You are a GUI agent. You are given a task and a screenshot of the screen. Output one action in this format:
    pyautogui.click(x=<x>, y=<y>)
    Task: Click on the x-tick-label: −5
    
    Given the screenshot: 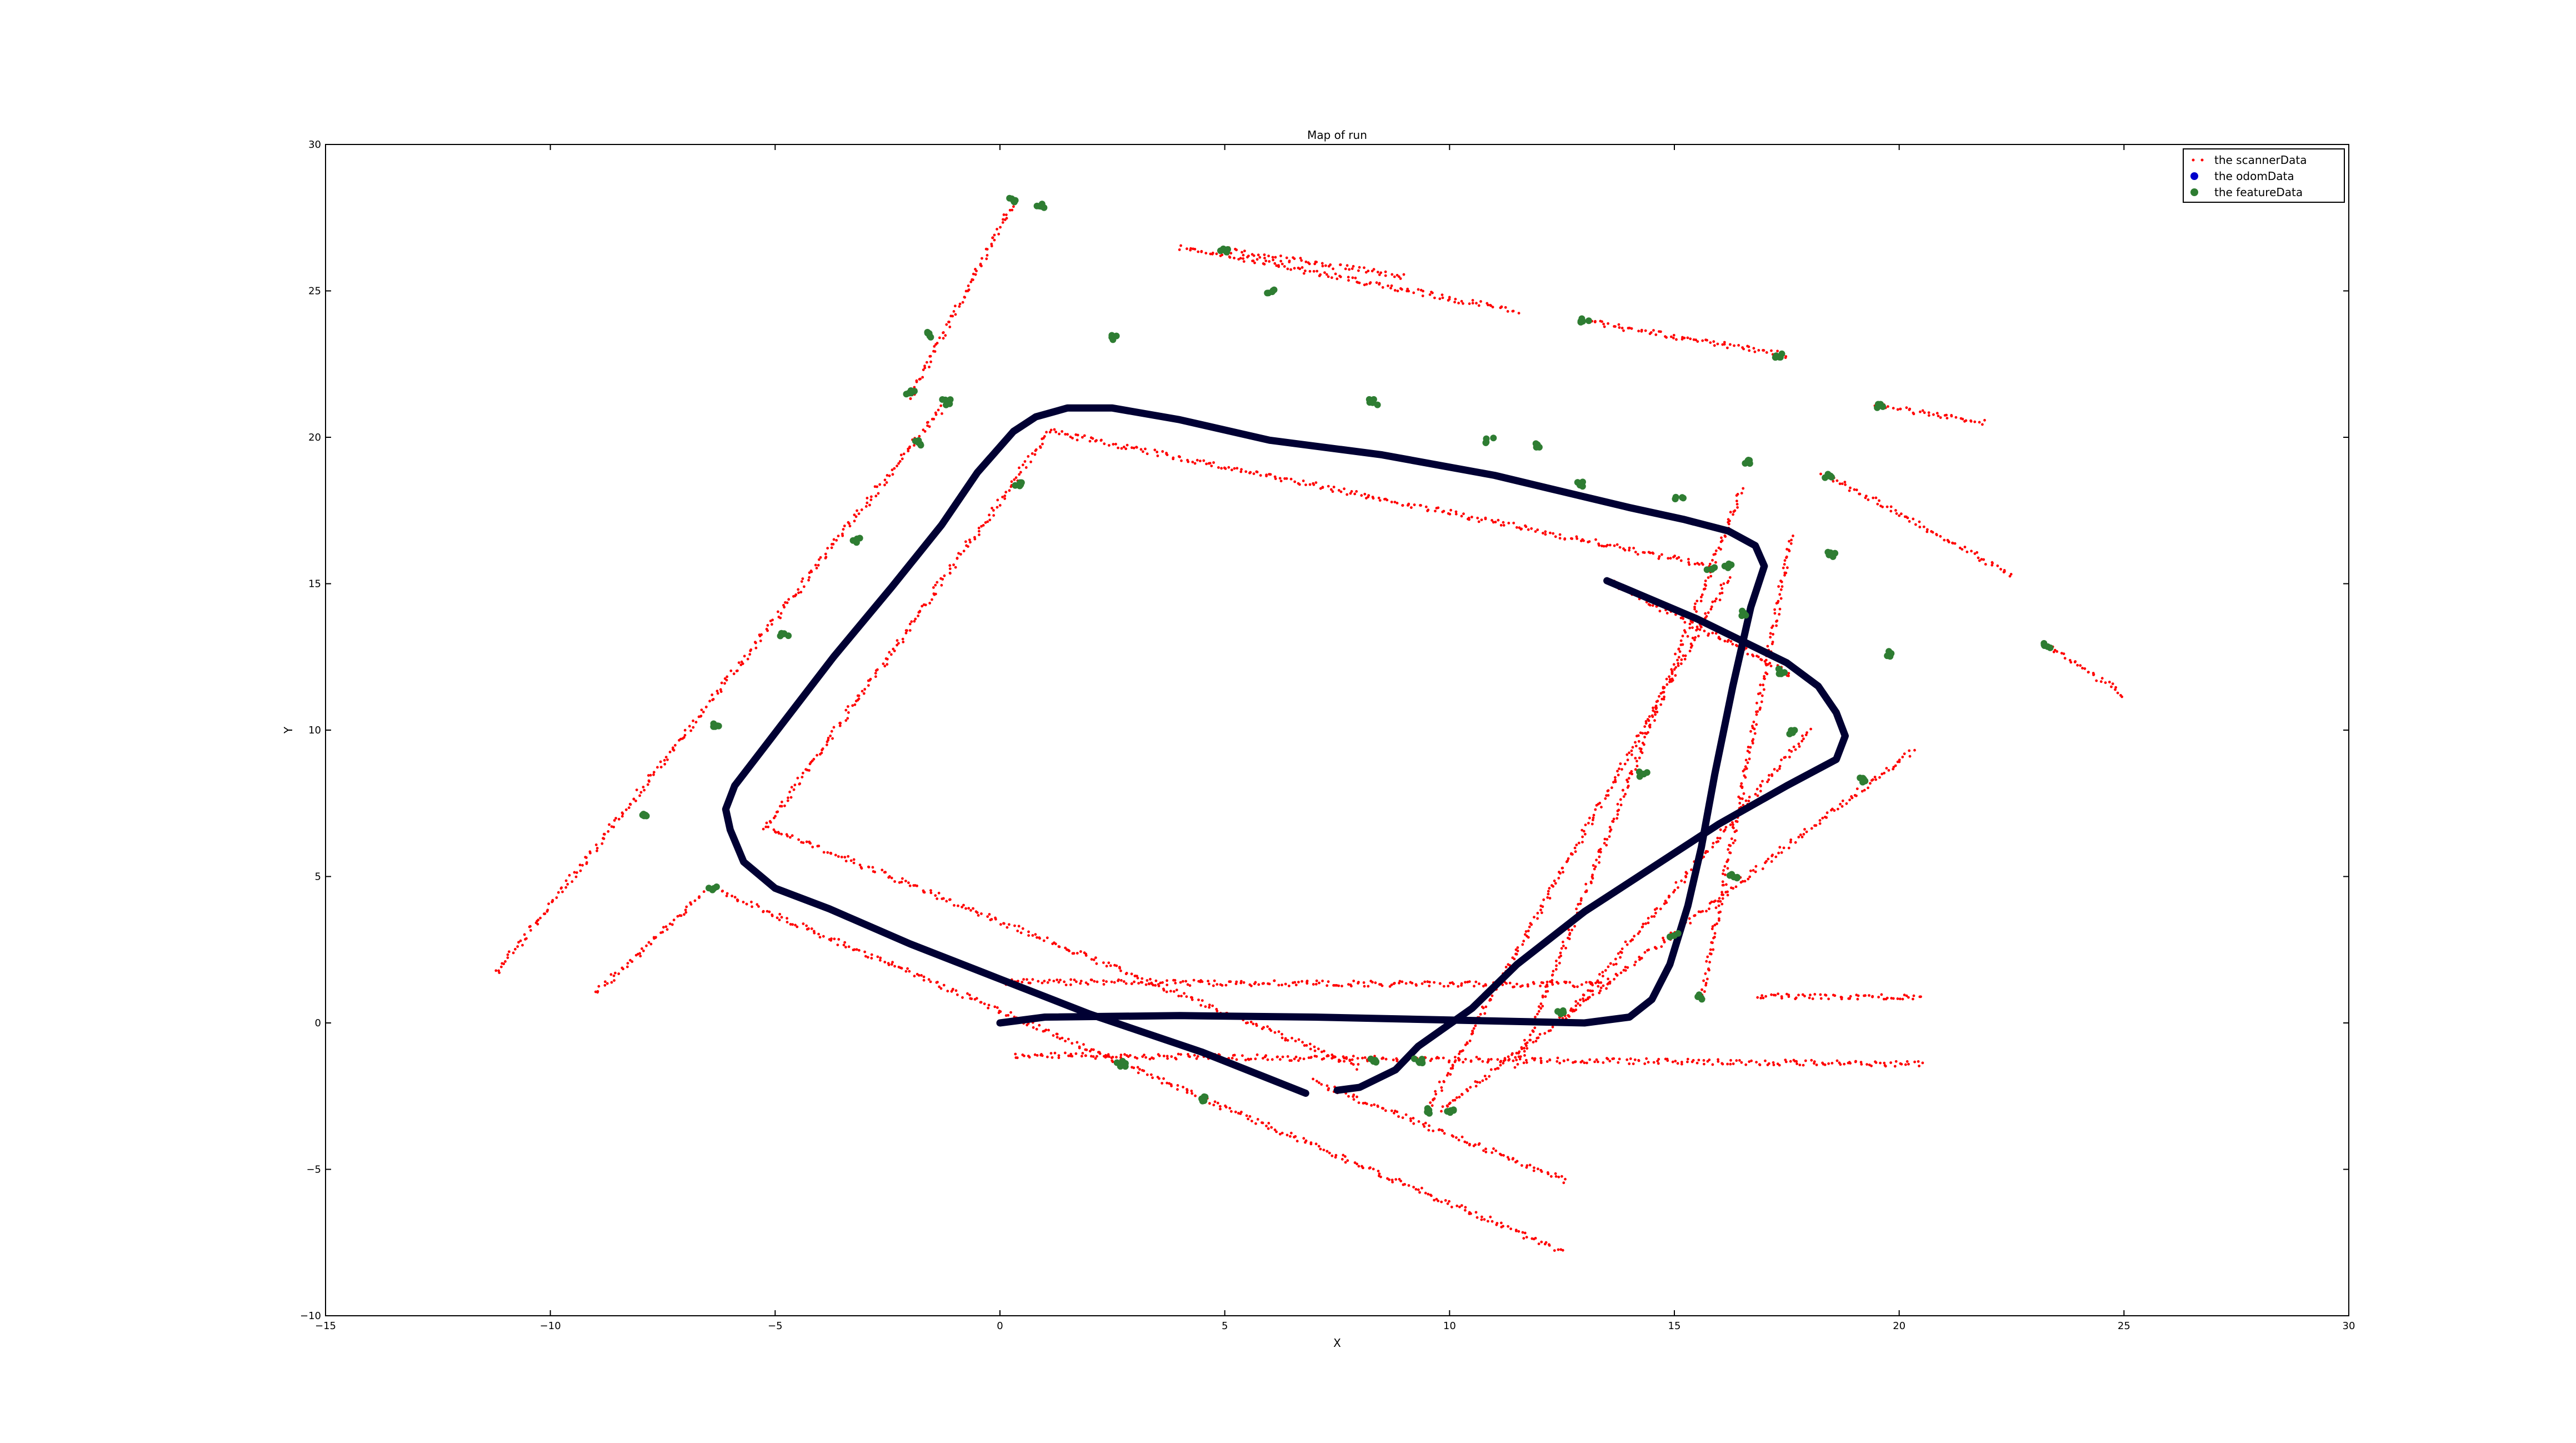 What is the action you would take?
    pyautogui.click(x=776, y=1326)
    